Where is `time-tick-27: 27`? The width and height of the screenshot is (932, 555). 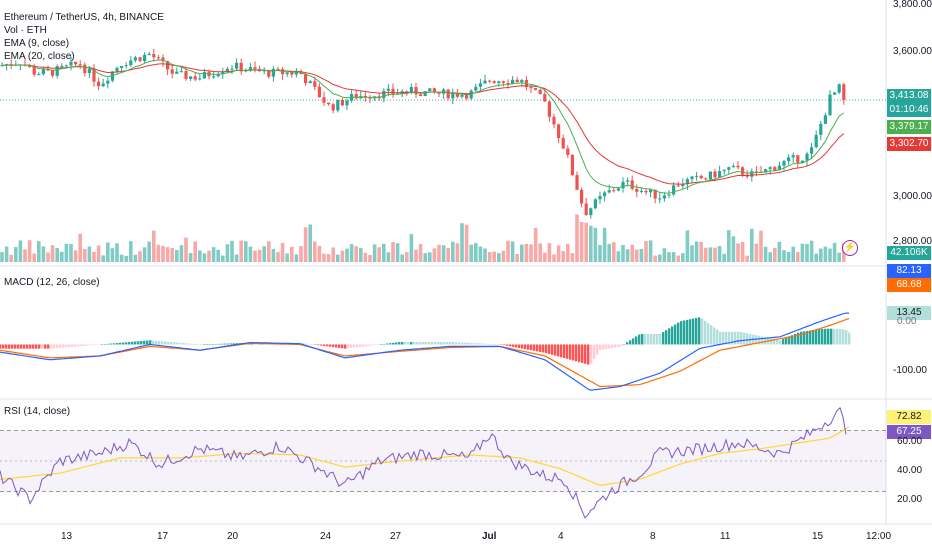 time-tick-27: 27 is located at coordinates (396, 536).